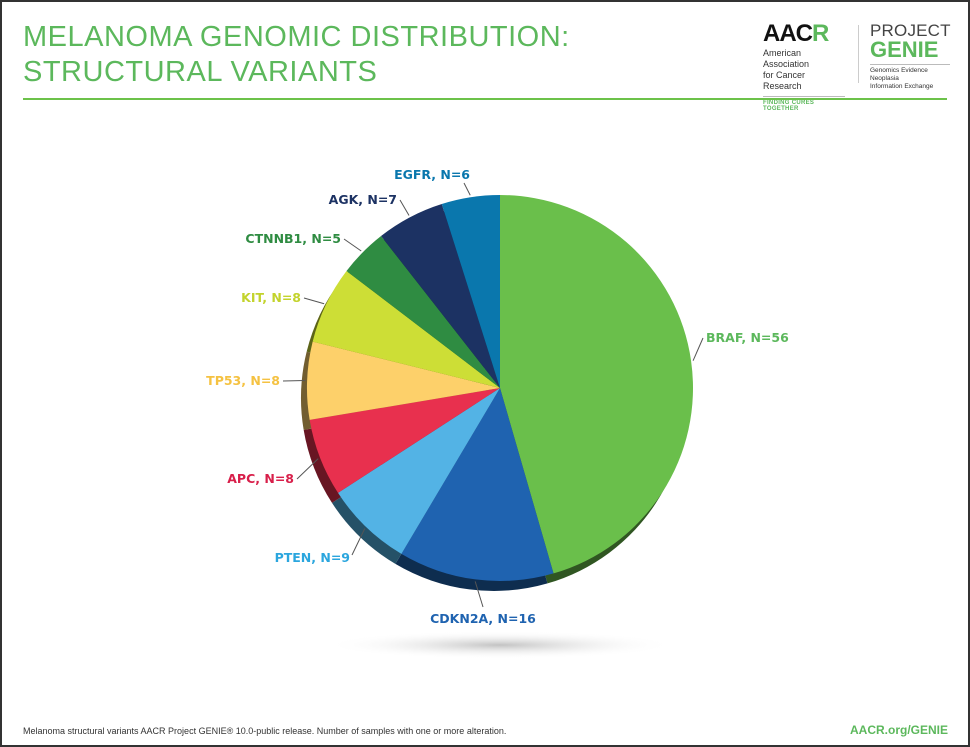 The height and width of the screenshot is (747, 970). I want to click on pie-floor-shadow, so click(500, 645).